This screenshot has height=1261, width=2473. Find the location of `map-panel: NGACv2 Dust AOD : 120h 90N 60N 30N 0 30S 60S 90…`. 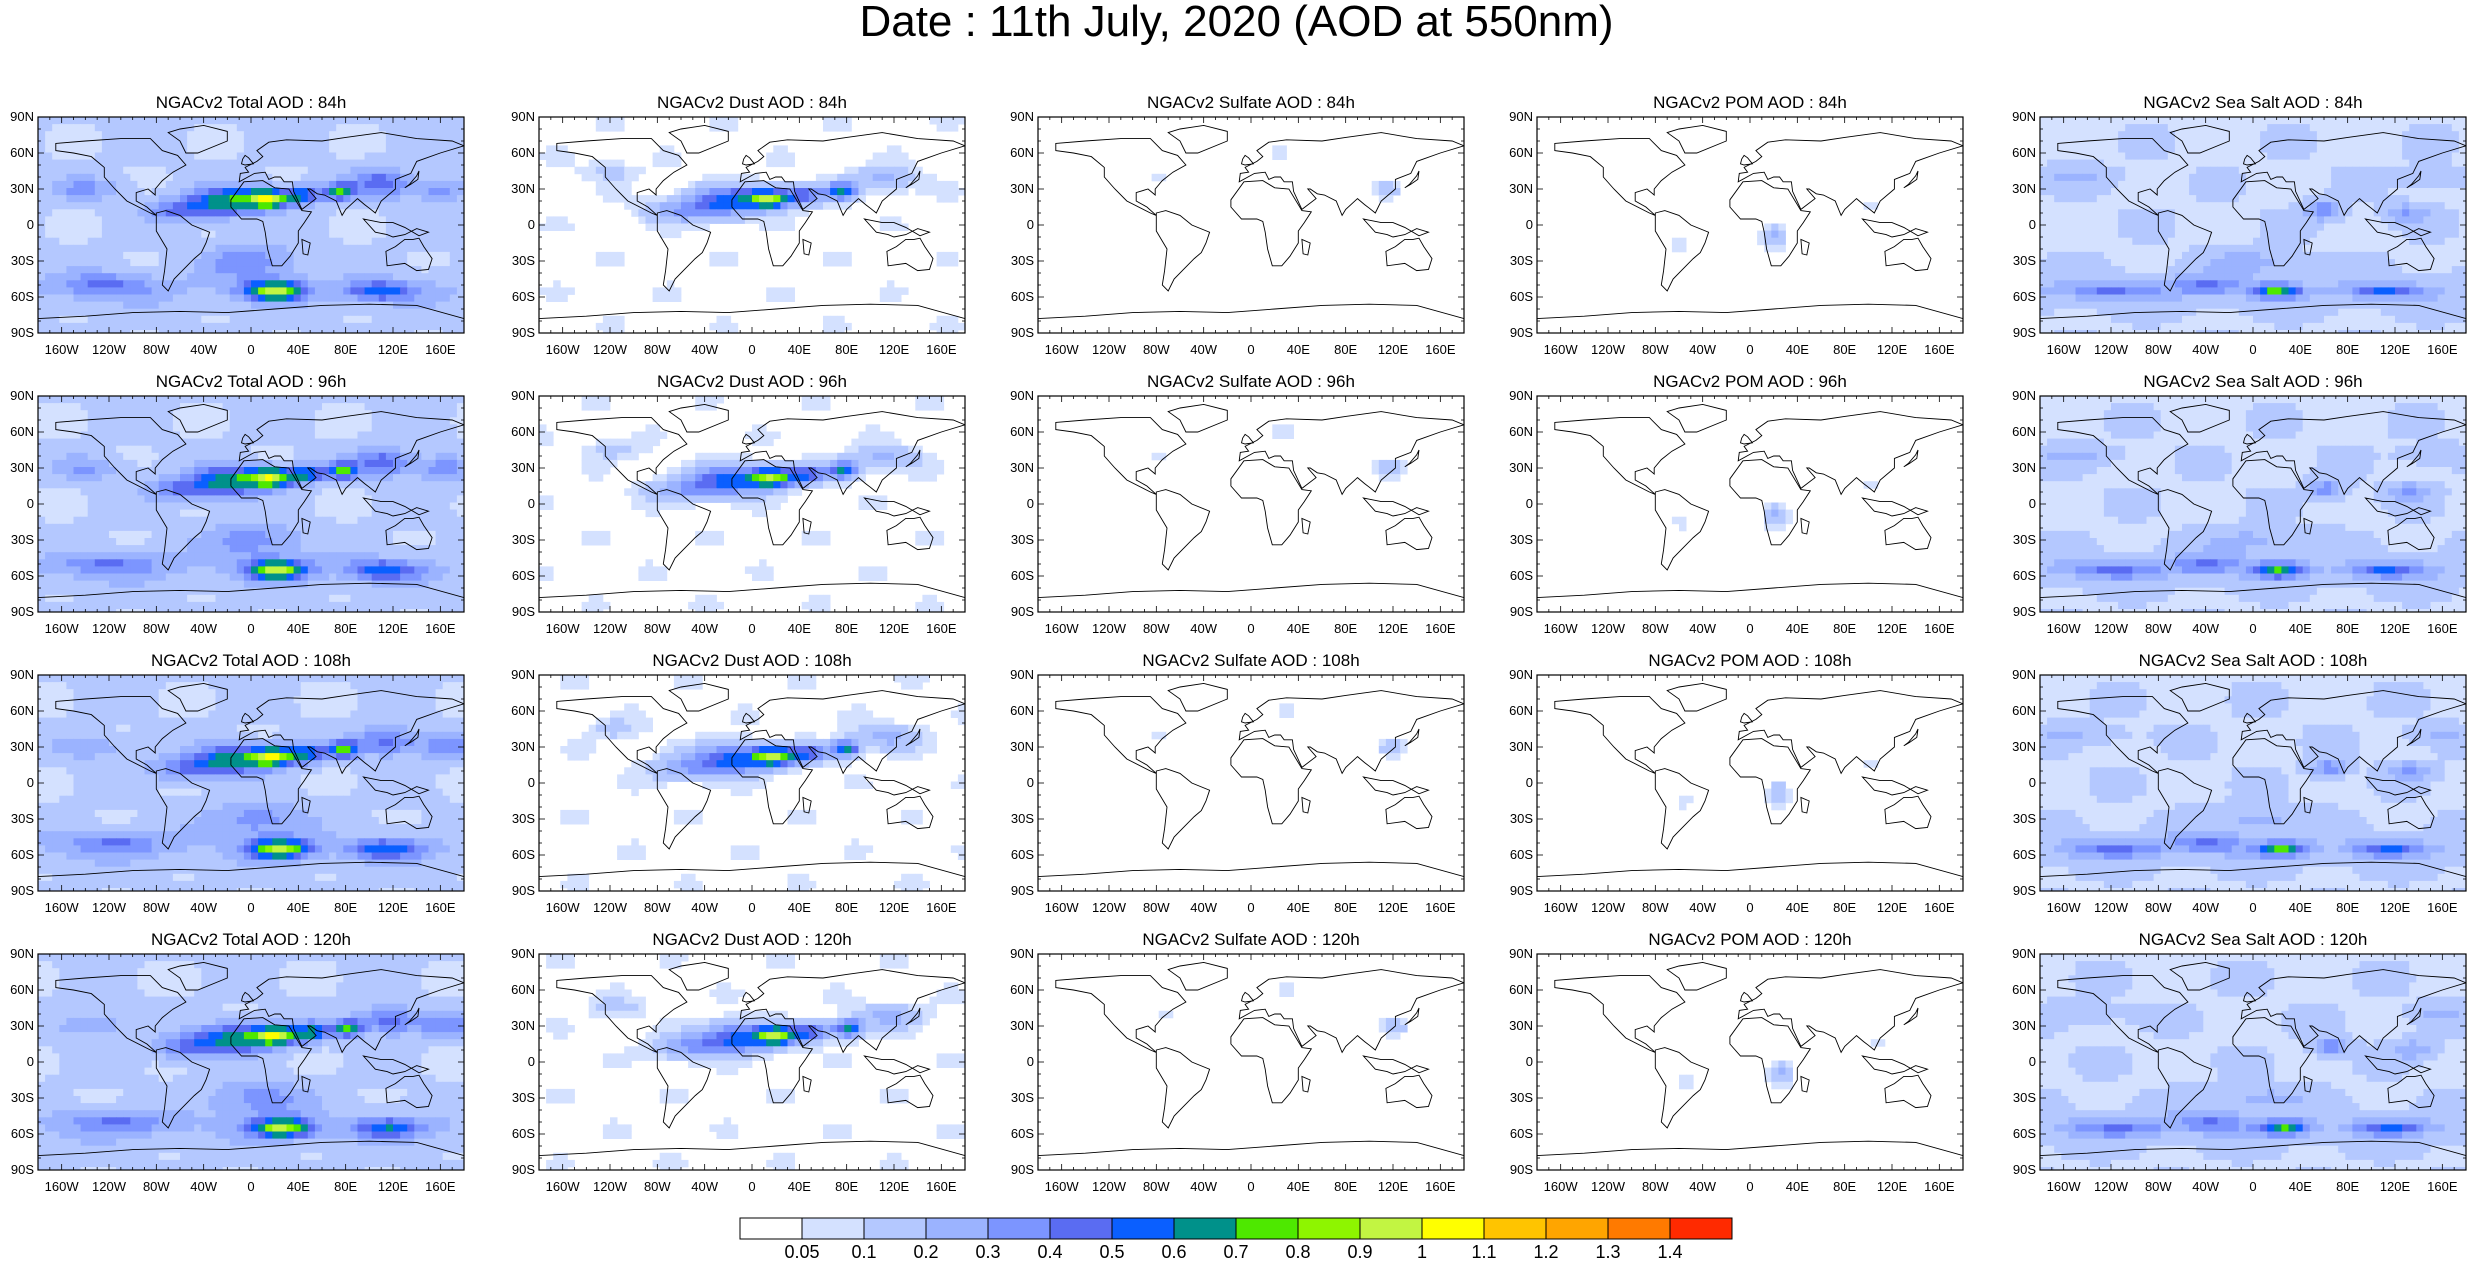

map-panel: NGACv2 Dust AOD : 120h 90N 60N 30N 0 30S 60S 90… is located at coordinates (738, 1062).